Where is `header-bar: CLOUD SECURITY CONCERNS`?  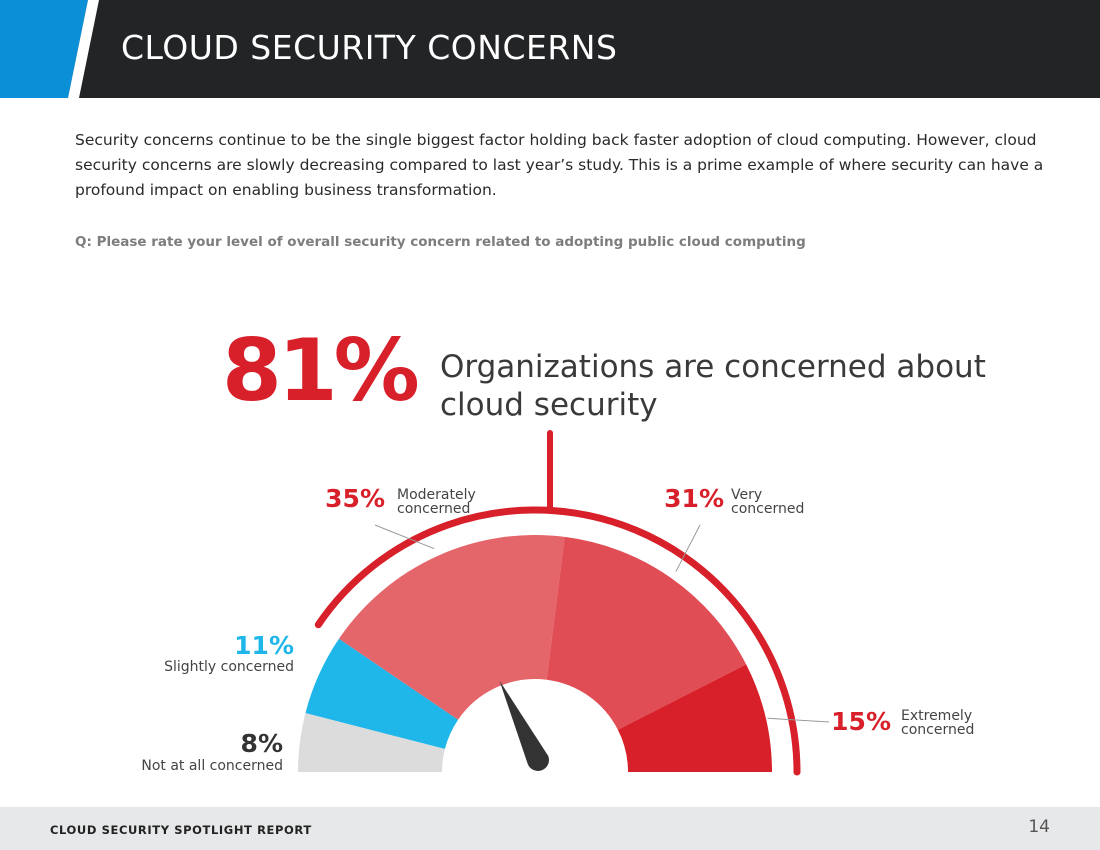 header-bar: CLOUD SECURITY CONCERNS is located at coordinates (550, 49).